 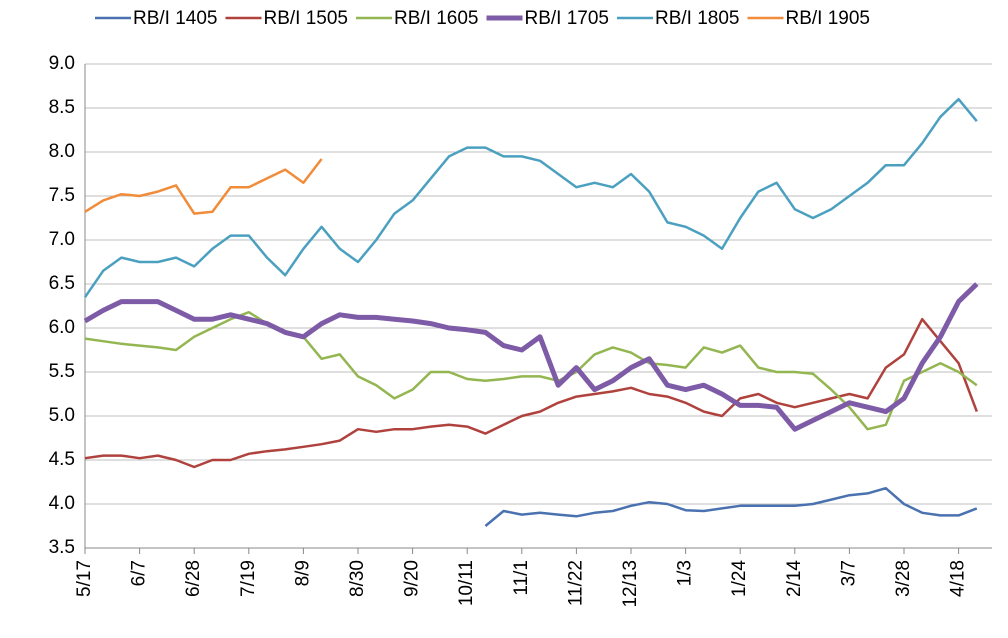 I want to click on x-tick-label: 8/9, so click(x=302, y=573).